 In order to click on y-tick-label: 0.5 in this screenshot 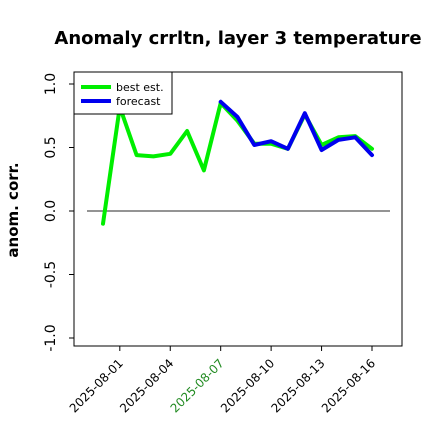, I will do `click(51, 147)`.